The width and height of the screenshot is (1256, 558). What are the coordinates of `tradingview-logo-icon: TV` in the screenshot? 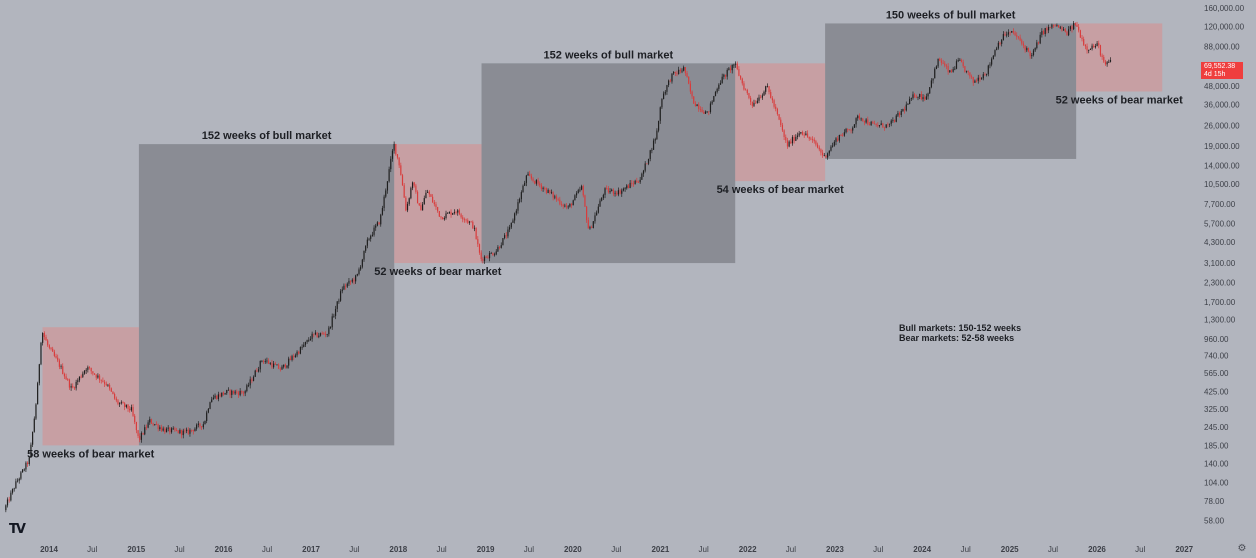 It's located at (17, 529).